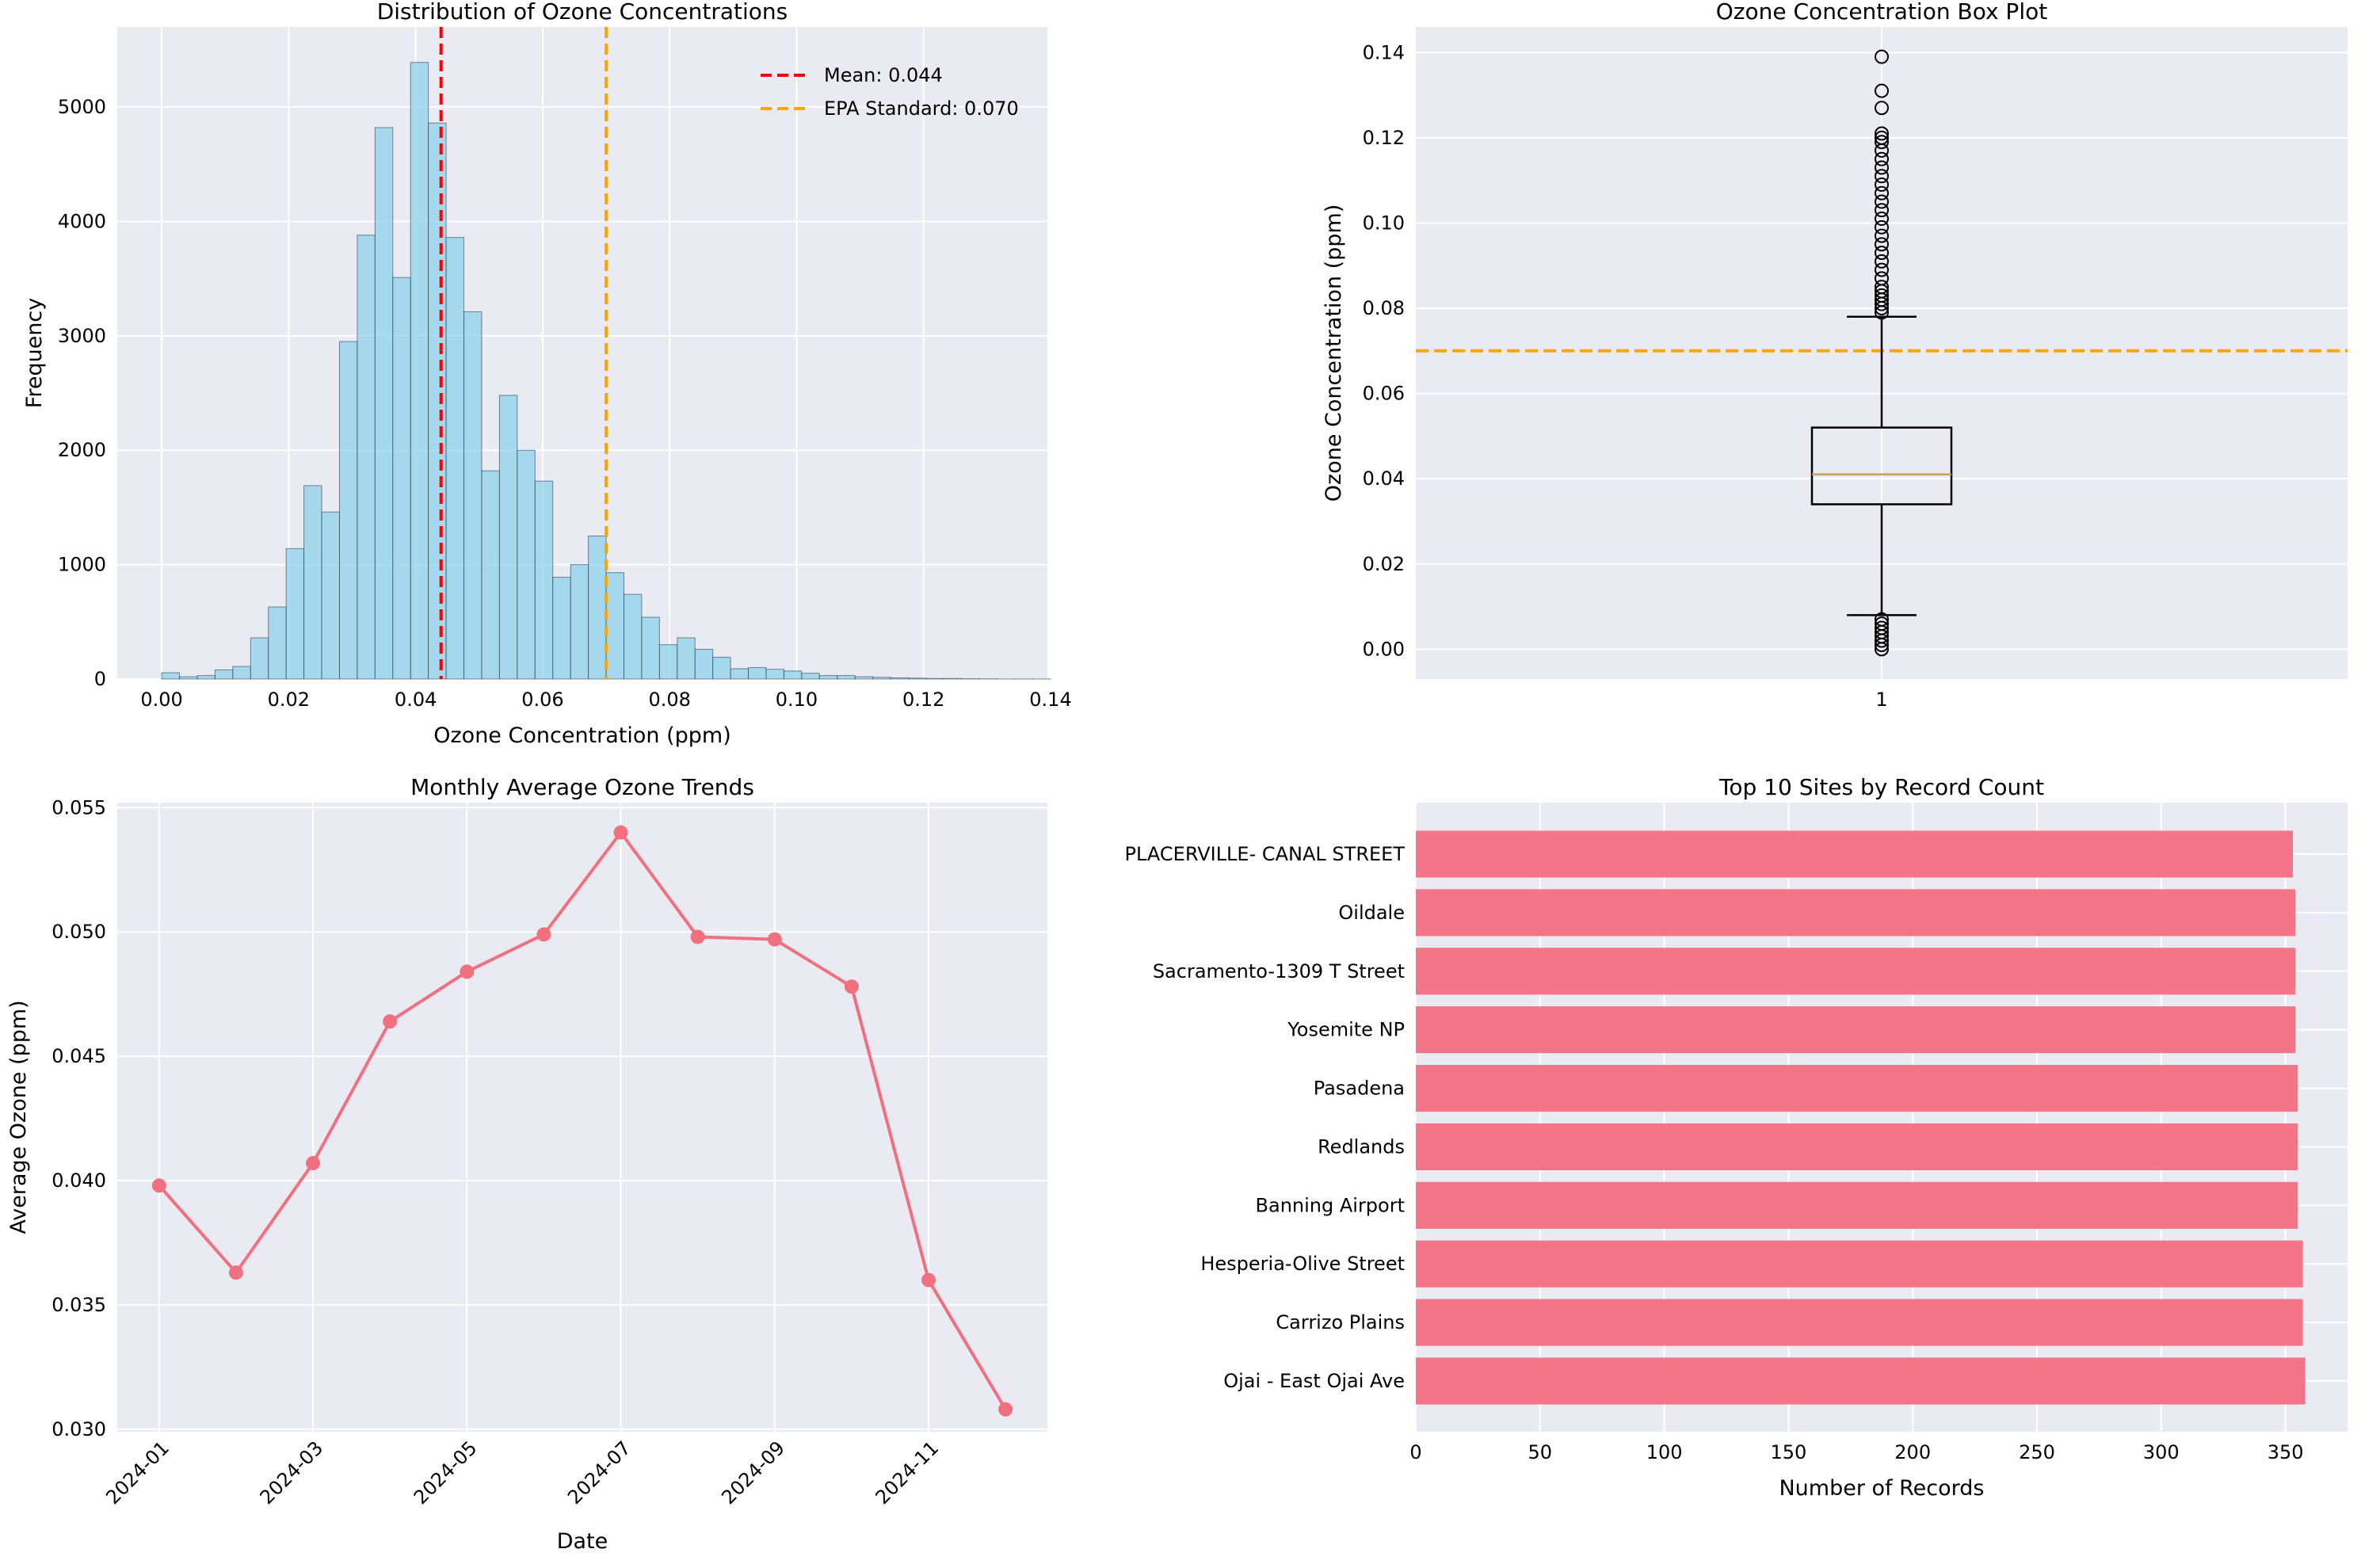 The width and height of the screenshot is (2361, 1568). I want to click on boxplot-title: Ozone Concentration Box Plot, so click(1881, 12).